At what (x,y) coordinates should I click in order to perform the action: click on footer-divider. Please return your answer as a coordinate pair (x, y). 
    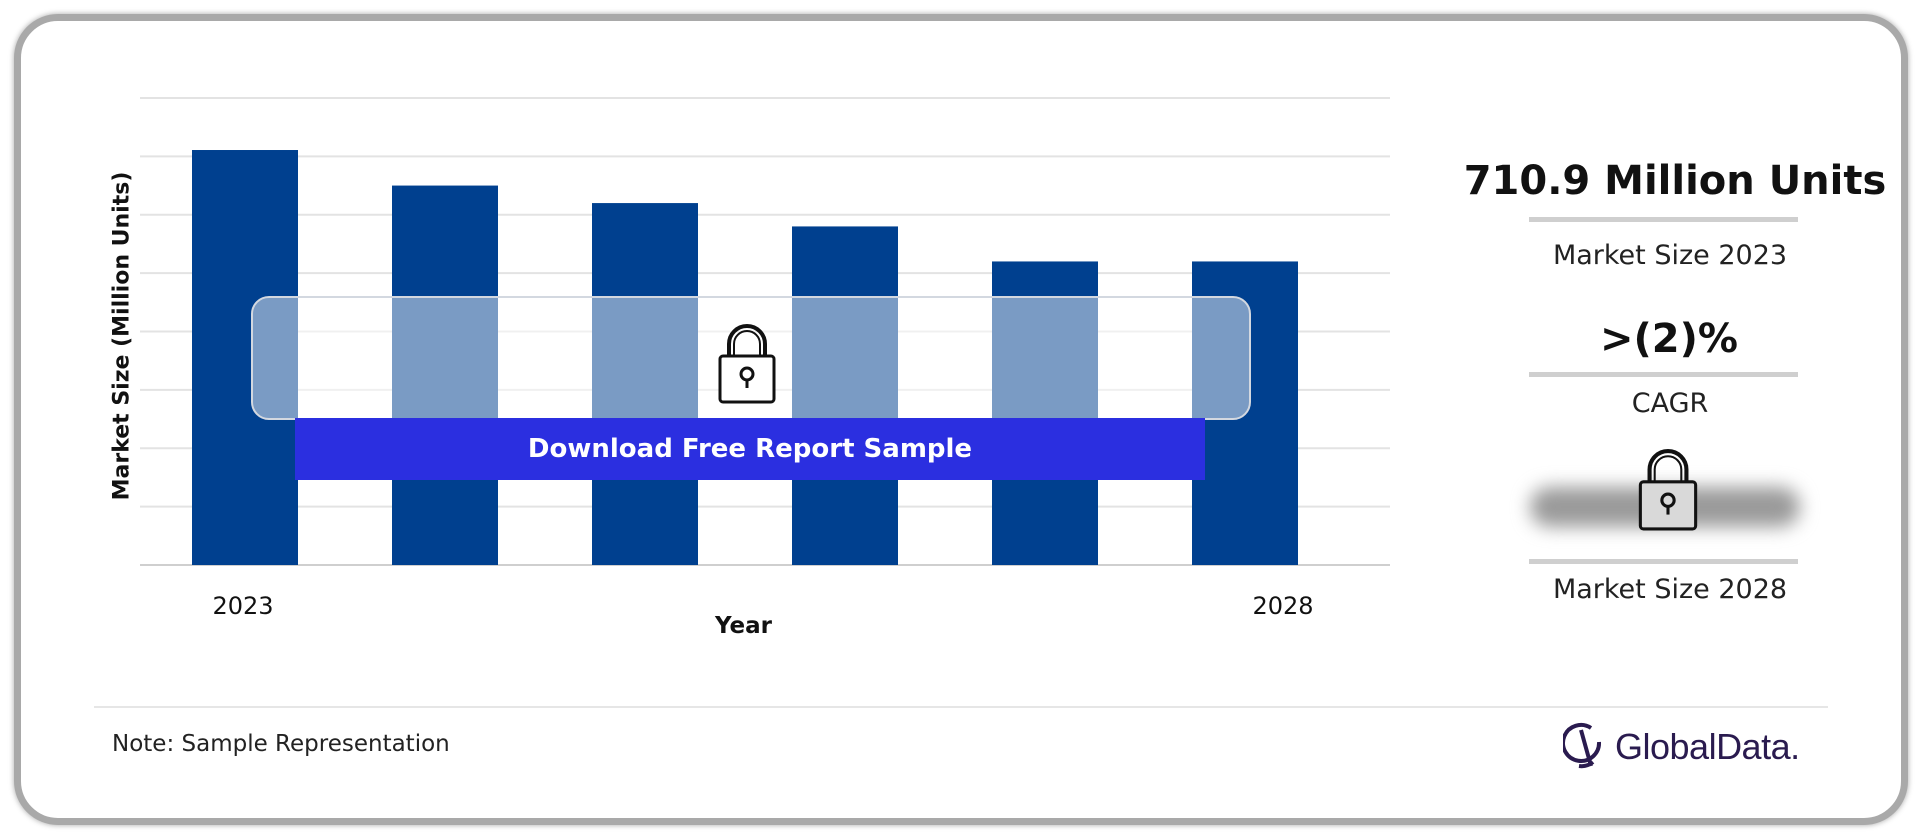
    Looking at the image, I should click on (961, 707).